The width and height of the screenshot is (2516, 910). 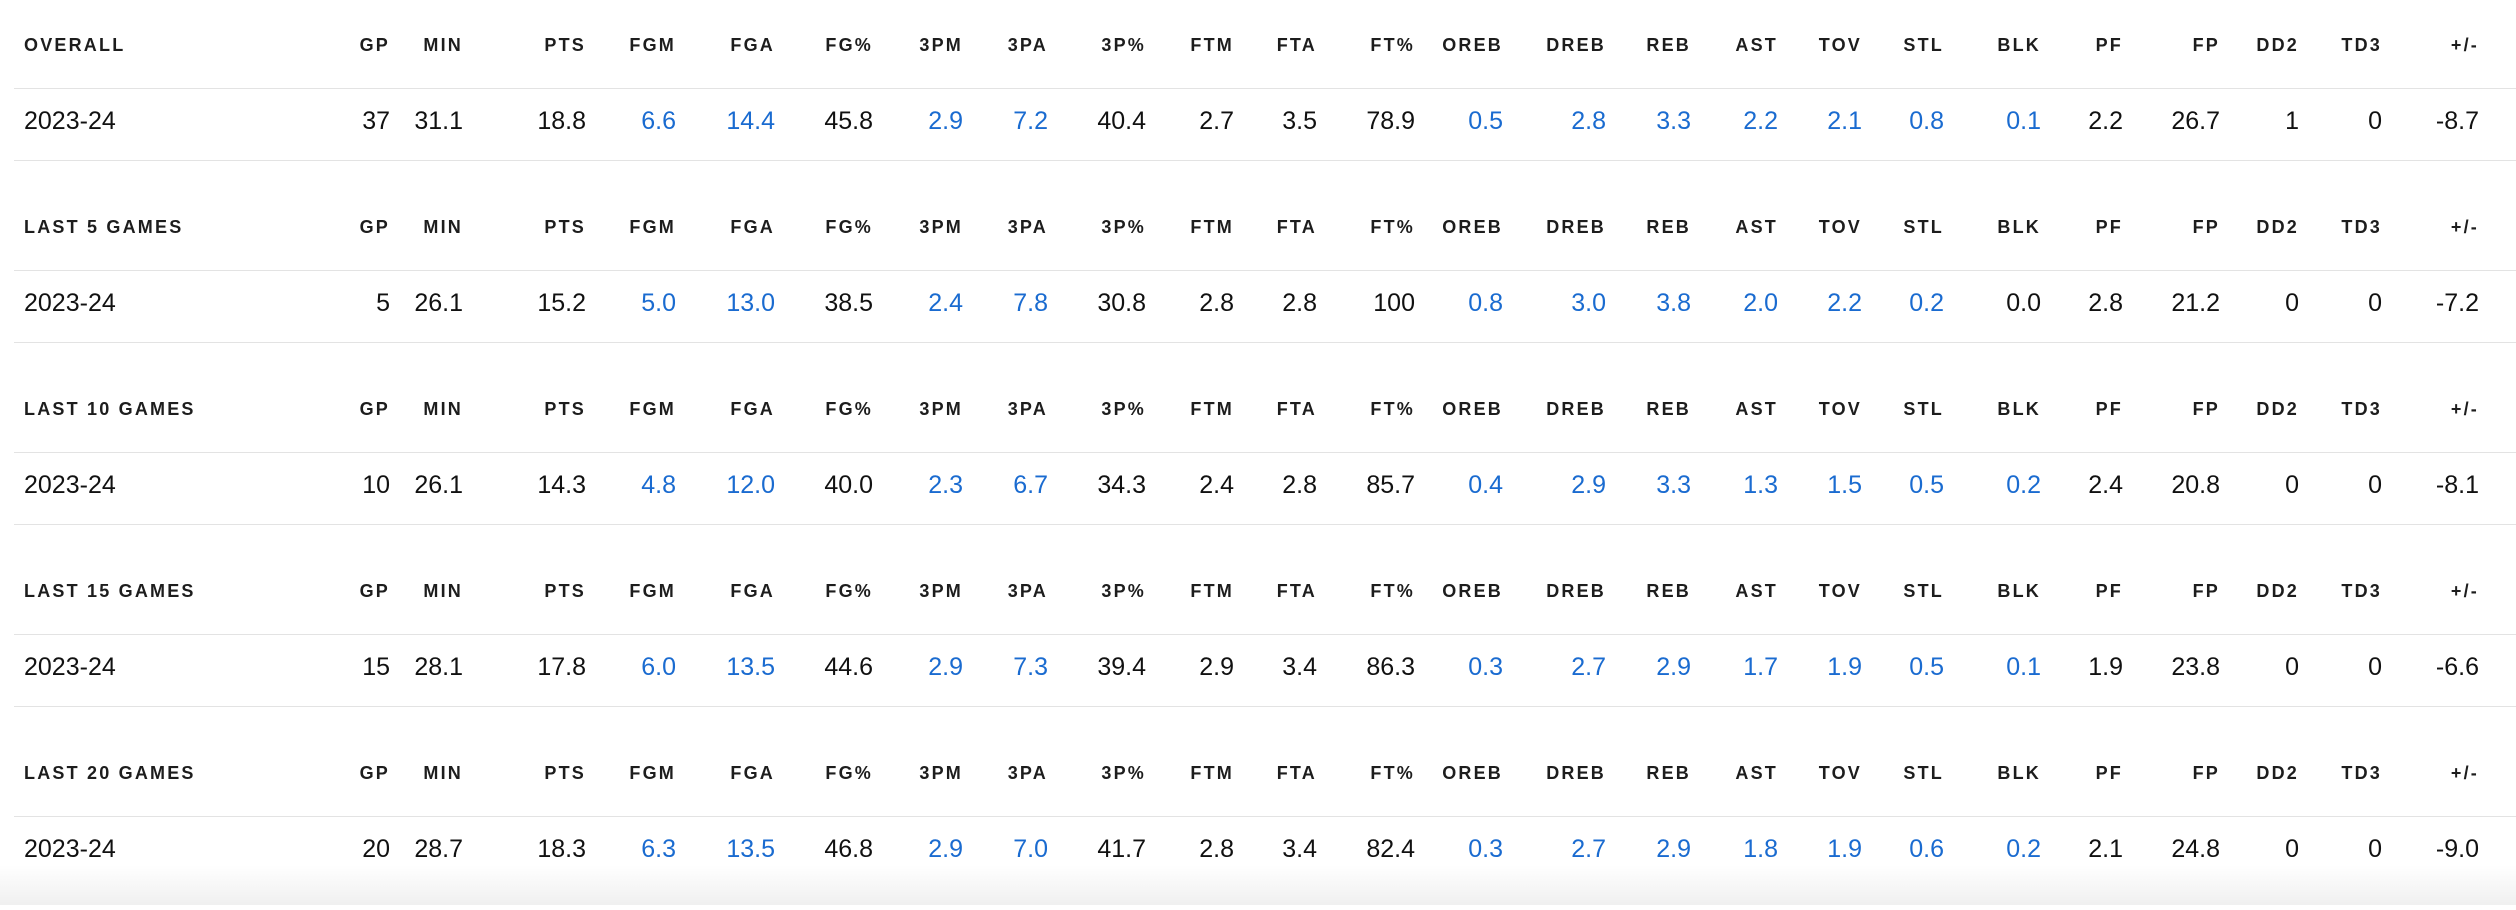 What do you see at coordinates (1844, 303) in the screenshot?
I see `stat-tov-link: 2.2` at bounding box center [1844, 303].